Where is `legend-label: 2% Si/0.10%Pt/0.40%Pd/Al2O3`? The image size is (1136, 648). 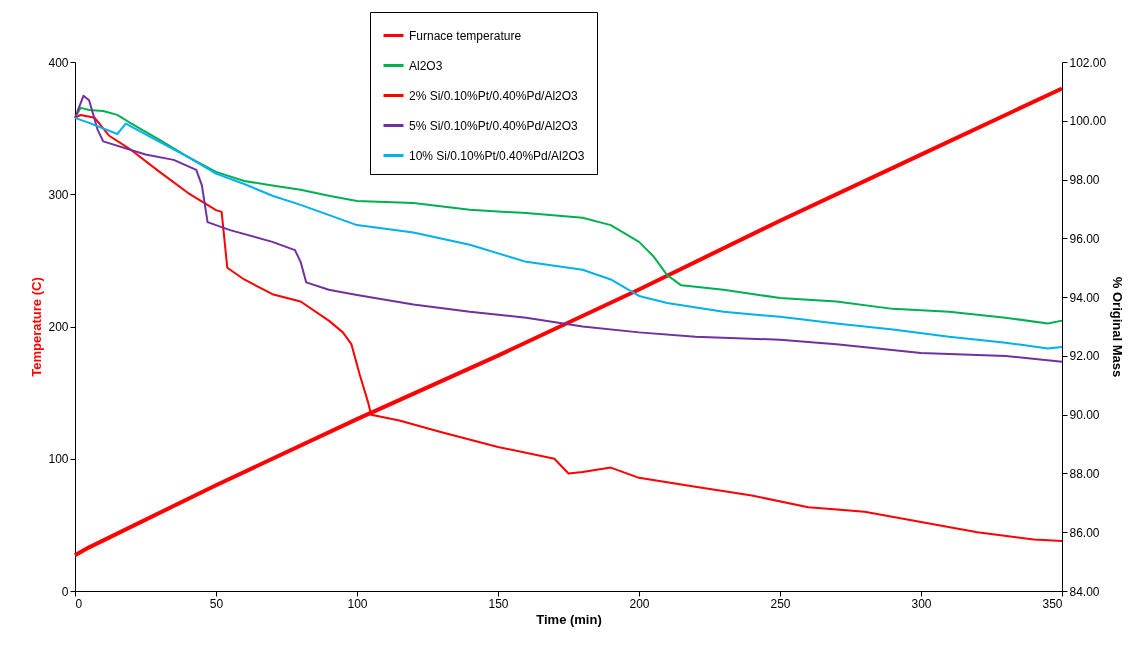
legend-label: 2% Si/0.10%Pt/0.40%Pd/Al2O3 is located at coordinates (494, 95).